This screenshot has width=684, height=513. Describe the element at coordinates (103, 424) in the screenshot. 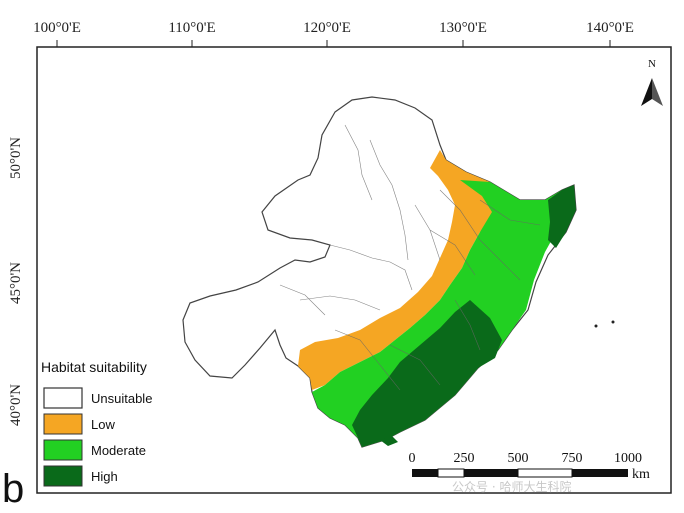

I see `legend-label-low: Low` at that location.